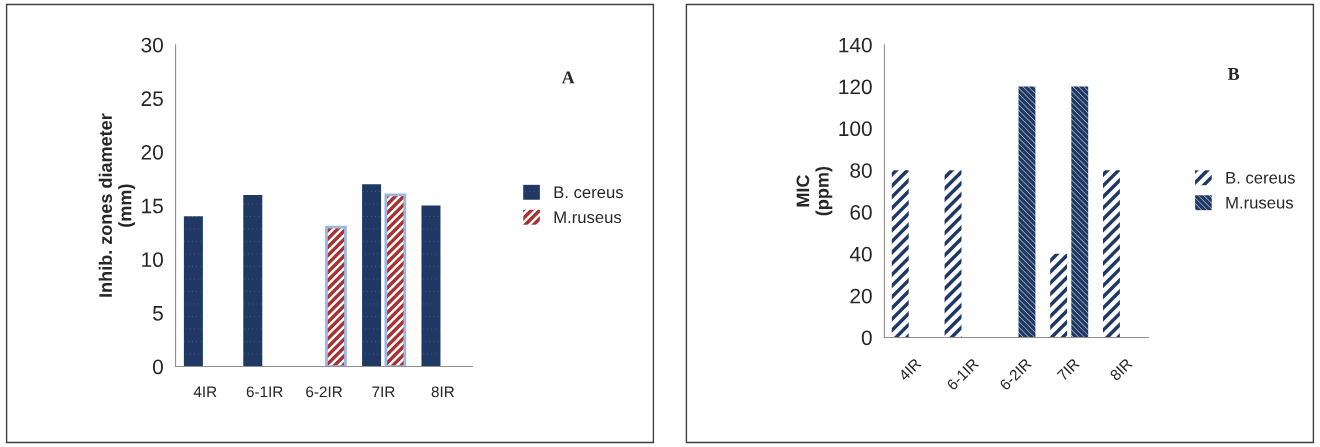 Image resolution: width=1320 pixels, height=447 pixels. What do you see at coordinates (855, 45) in the screenshot?
I see `y-tick-label: 140` at bounding box center [855, 45].